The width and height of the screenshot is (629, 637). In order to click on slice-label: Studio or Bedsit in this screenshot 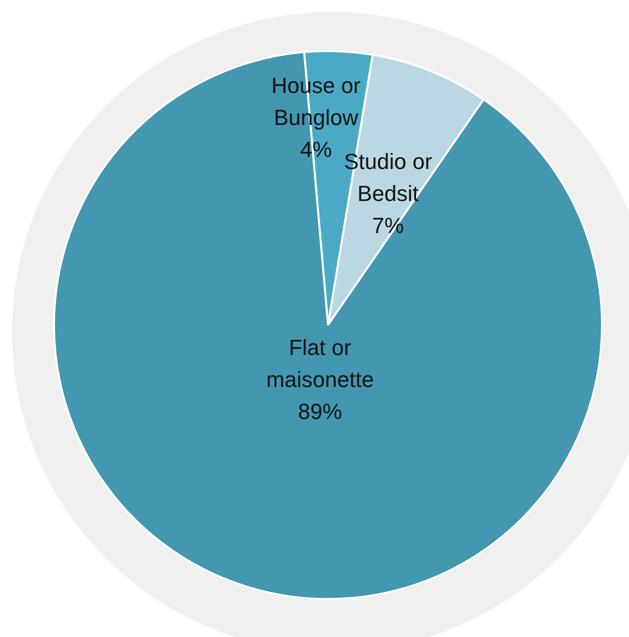, I will do `click(388, 177)`.